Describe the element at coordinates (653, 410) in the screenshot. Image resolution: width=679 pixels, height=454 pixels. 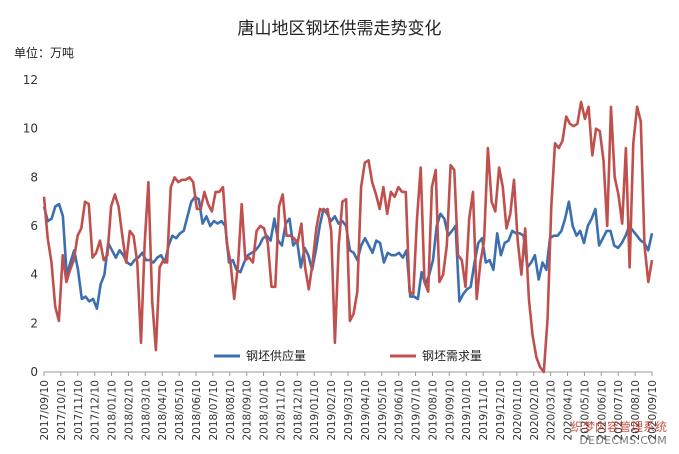
I see `x-tick-label: 2020/09/10` at that location.